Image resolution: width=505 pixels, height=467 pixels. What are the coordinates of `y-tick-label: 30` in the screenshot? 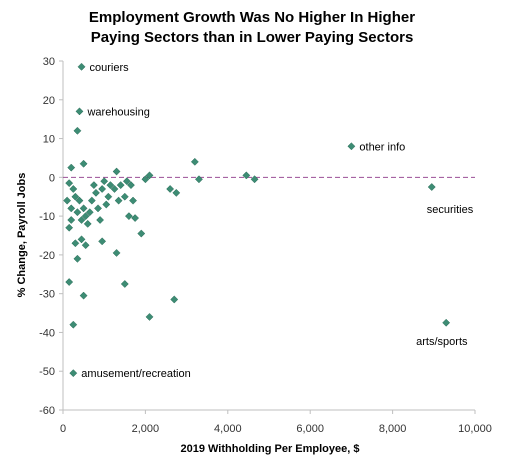 It's located at (49, 62).